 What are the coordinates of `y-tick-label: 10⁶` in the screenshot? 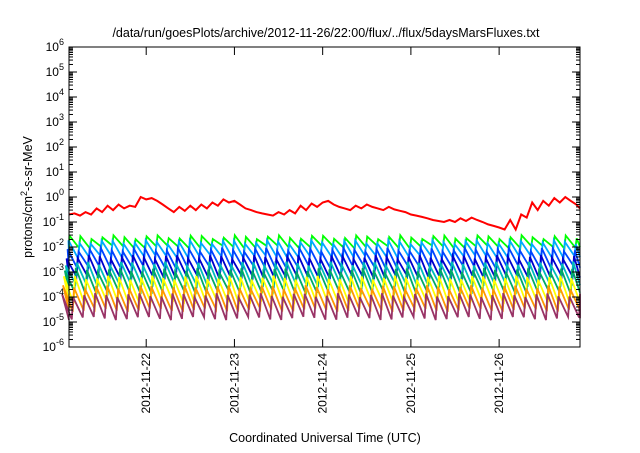 It's located at (55, 45).